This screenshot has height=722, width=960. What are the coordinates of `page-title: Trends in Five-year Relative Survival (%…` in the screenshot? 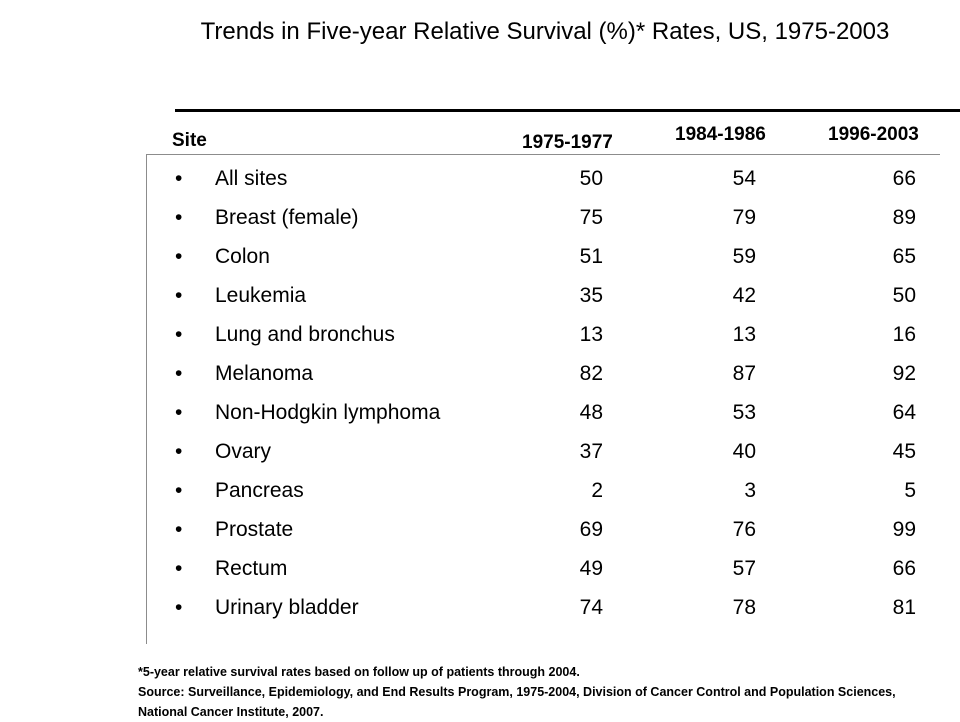 It's located at (545, 31).